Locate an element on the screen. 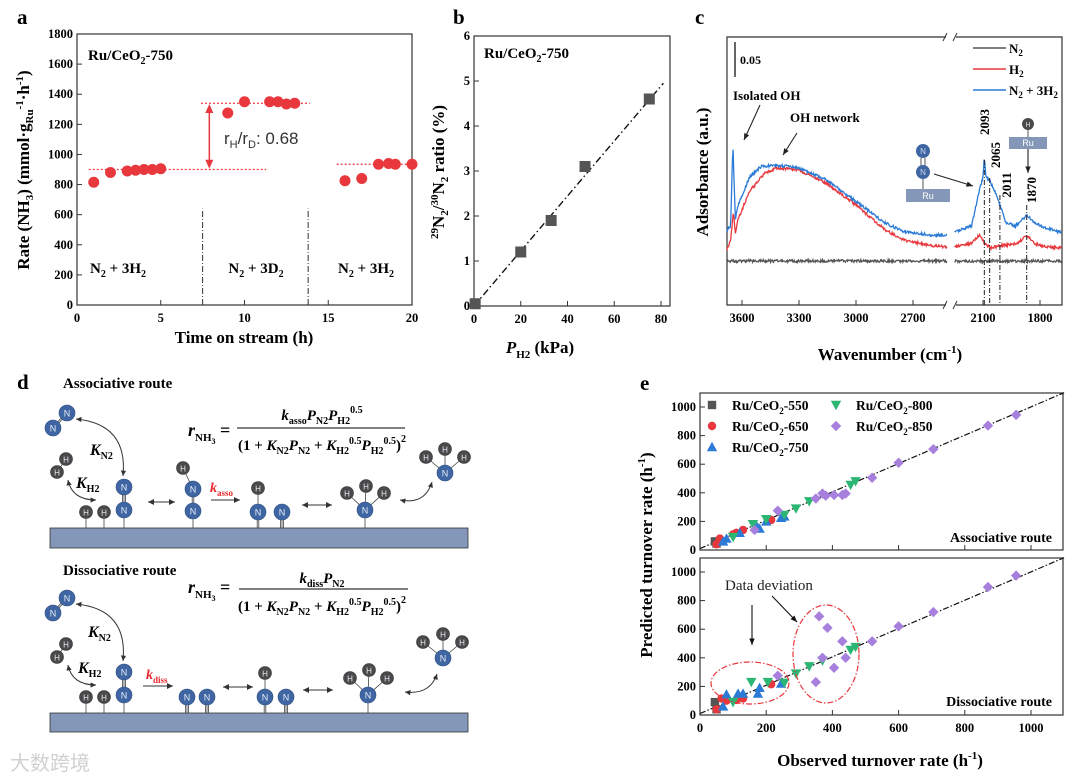  axis-break-mark is located at coordinates (955, 305).